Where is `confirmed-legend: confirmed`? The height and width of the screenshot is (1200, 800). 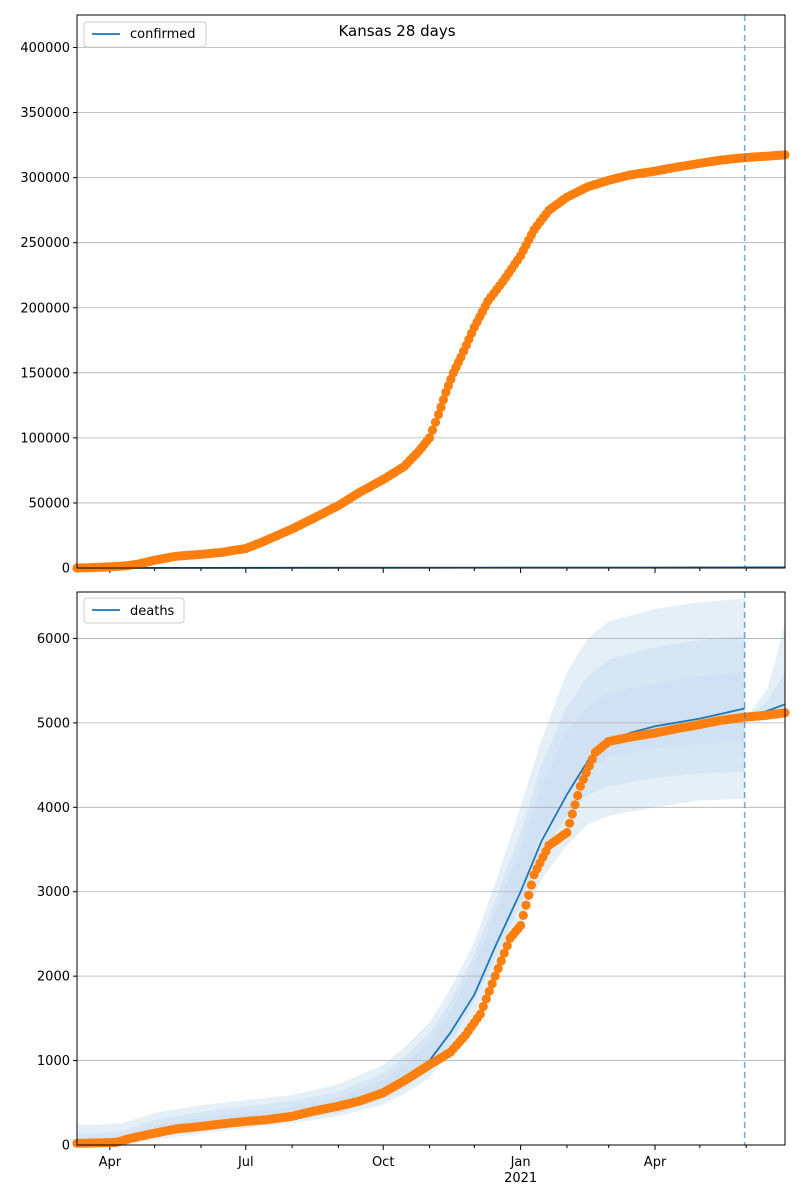 confirmed-legend: confirmed is located at coordinates (145, 34).